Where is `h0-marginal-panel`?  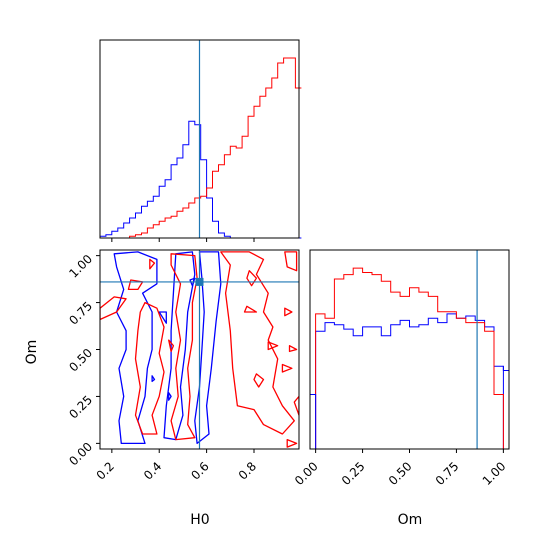 h0-marginal-panel is located at coordinates (200, 140).